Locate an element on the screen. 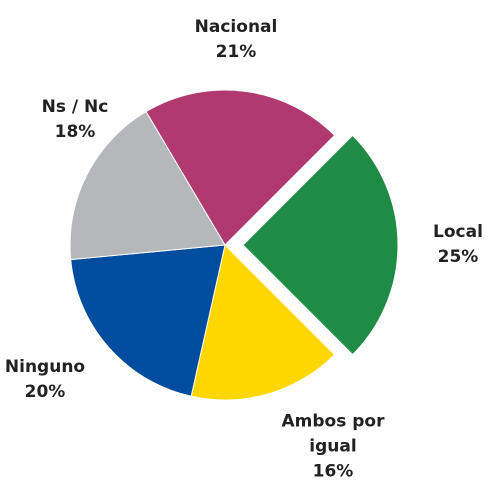 The width and height of the screenshot is (492, 499). value-label: 16% is located at coordinates (333, 471).